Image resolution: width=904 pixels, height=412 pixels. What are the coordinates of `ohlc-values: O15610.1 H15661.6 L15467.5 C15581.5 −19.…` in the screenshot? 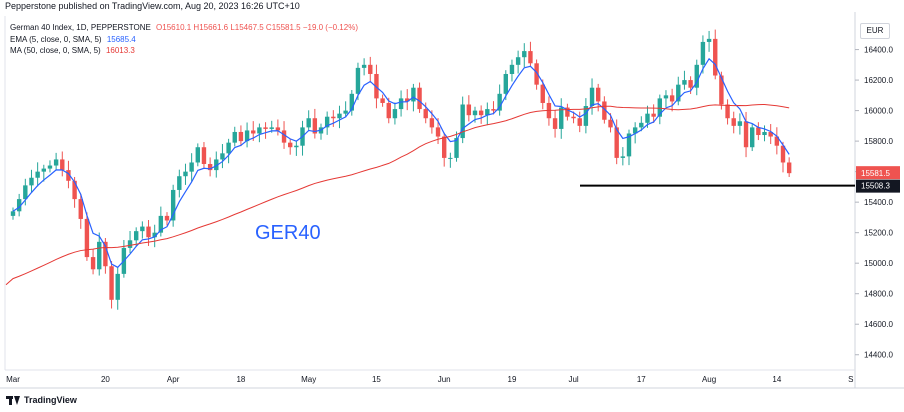 It's located at (257, 27).